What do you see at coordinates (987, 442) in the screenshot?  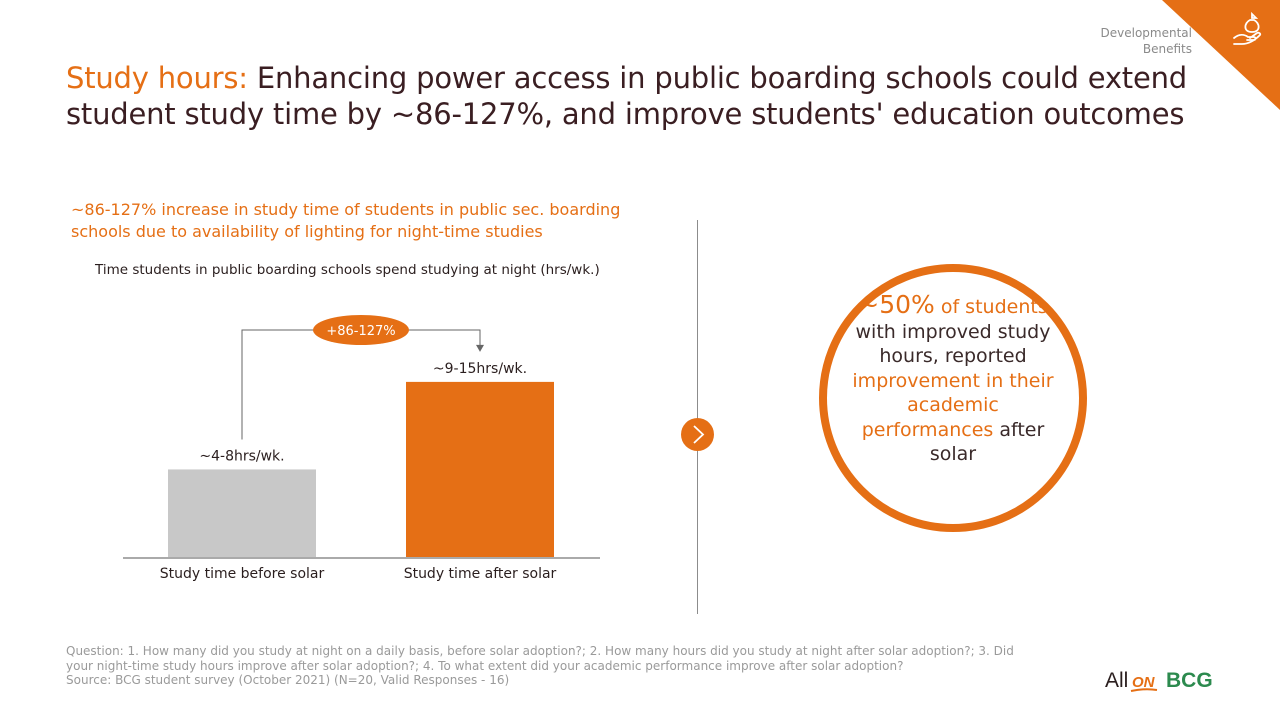 I see `callout-line-c: after solar` at bounding box center [987, 442].